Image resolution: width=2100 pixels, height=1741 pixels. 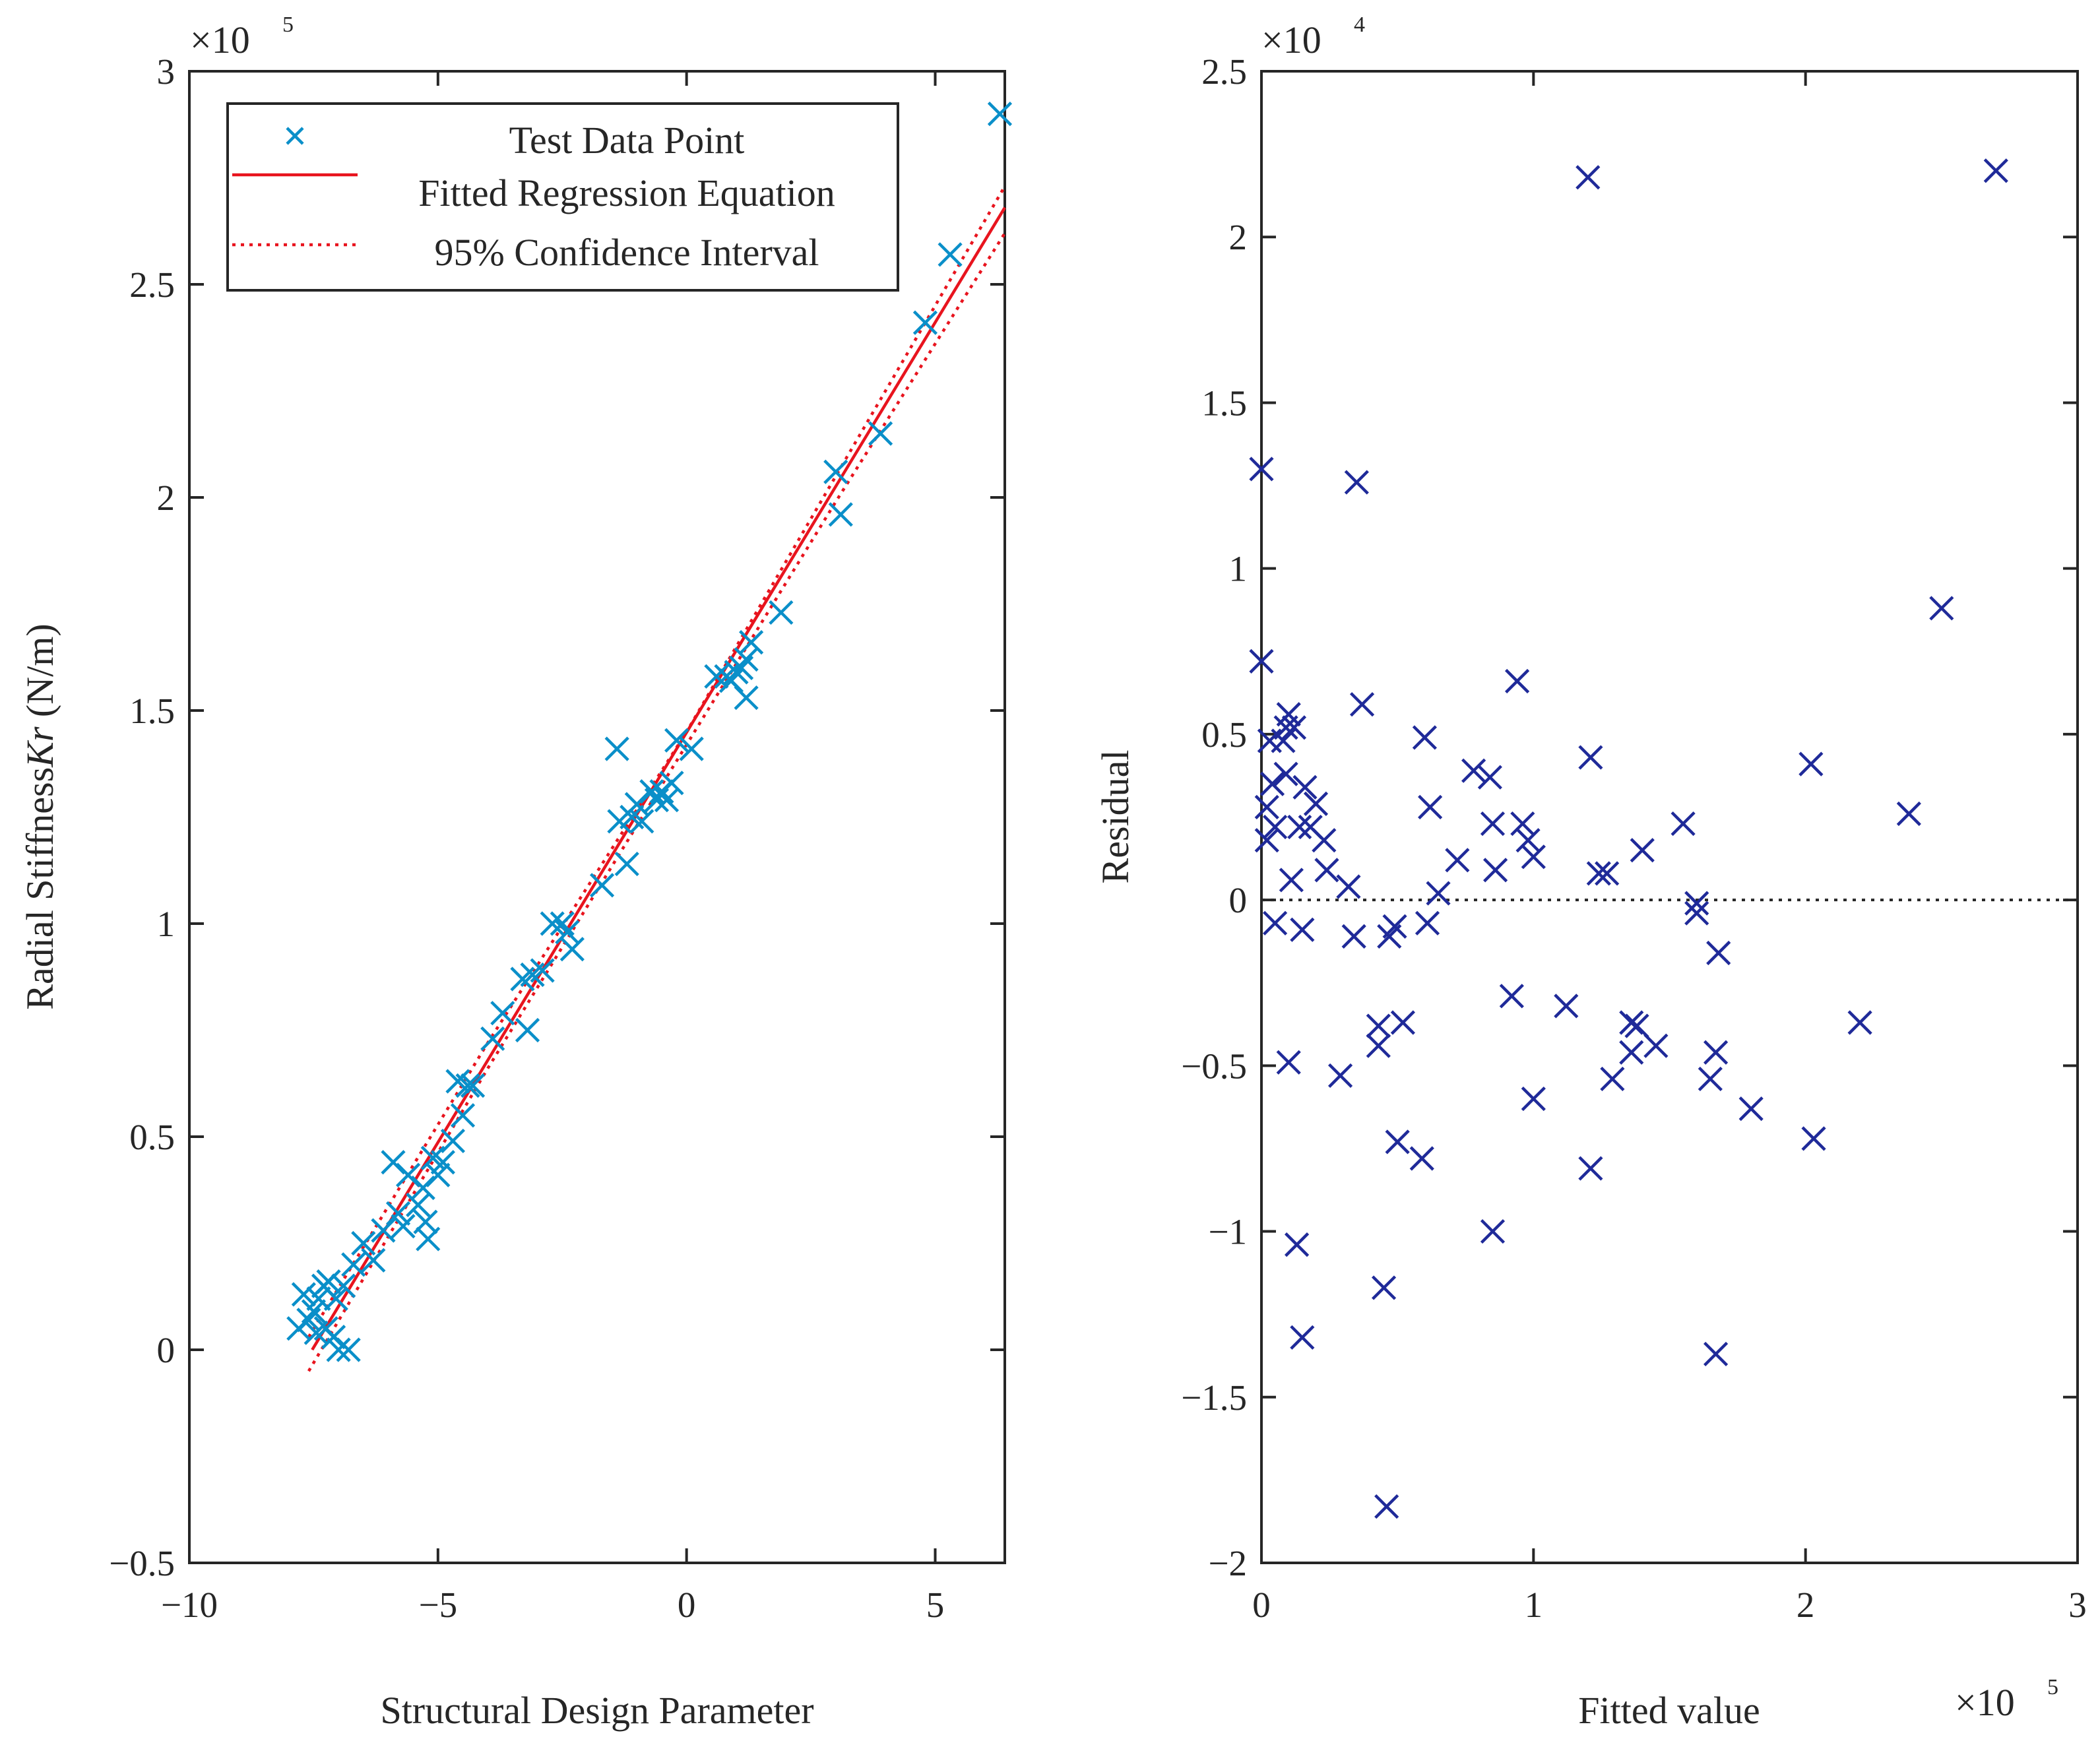 What do you see at coordinates (152, 285) in the screenshot?
I see `left-y-tick-label: 2.5` at bounding box center [152, 285].